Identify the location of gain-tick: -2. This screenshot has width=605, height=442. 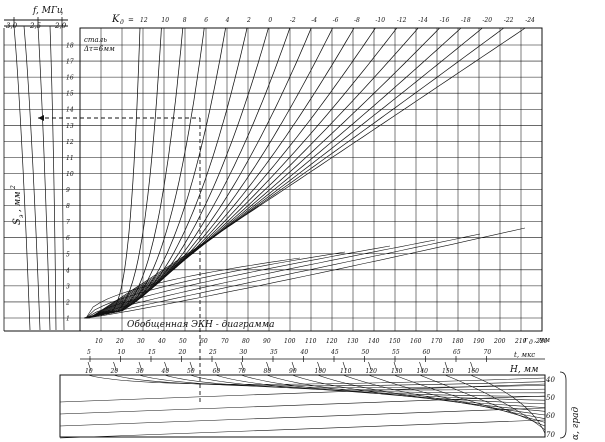
(293, 20).